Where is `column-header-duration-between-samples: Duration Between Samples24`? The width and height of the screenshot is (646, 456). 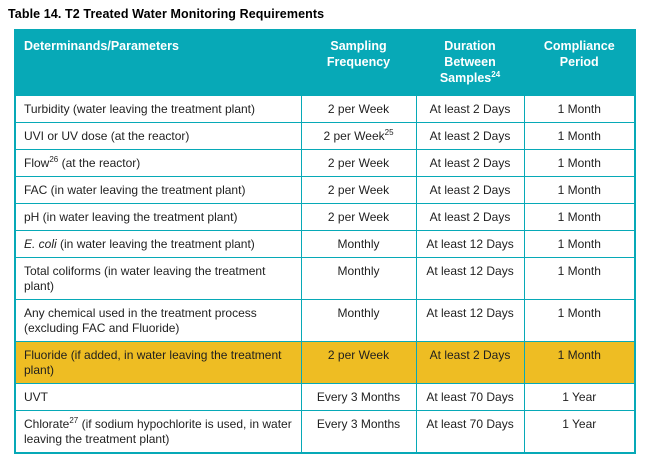
column-header-duration-between-samples: Duration Between Samples24 is located at coordinates (470, 62).